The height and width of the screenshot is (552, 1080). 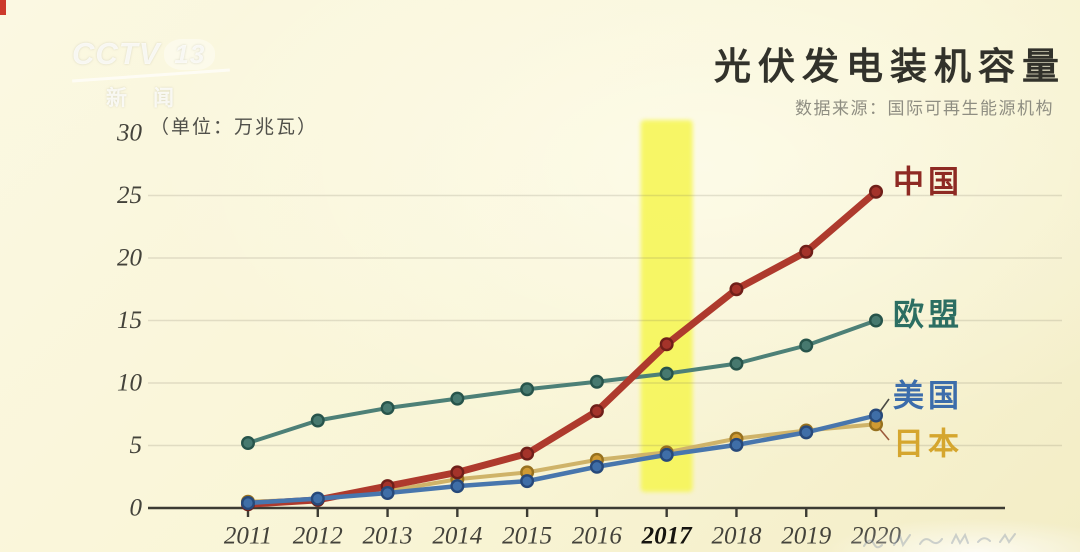 I want to click on leader-line-japan, so click(x=884, y=434).